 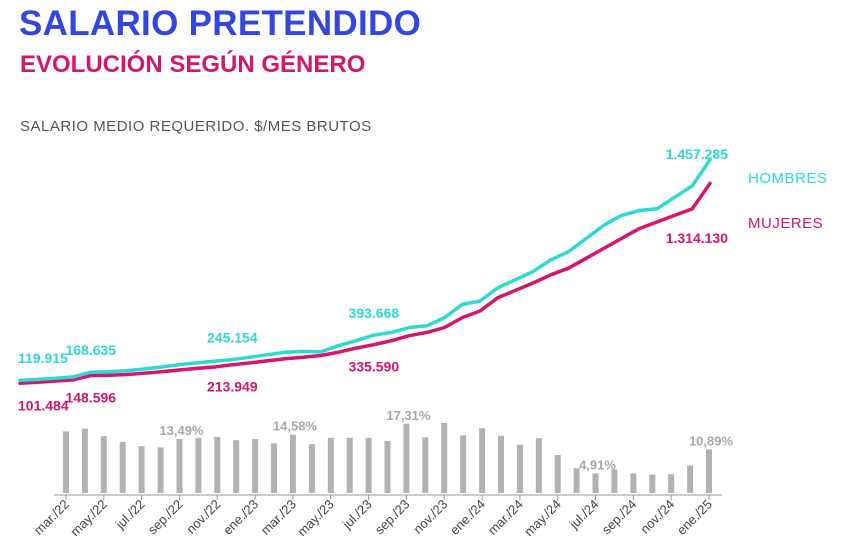 I want to click on data-label: 1.314.130, so click(x=697, y=238).